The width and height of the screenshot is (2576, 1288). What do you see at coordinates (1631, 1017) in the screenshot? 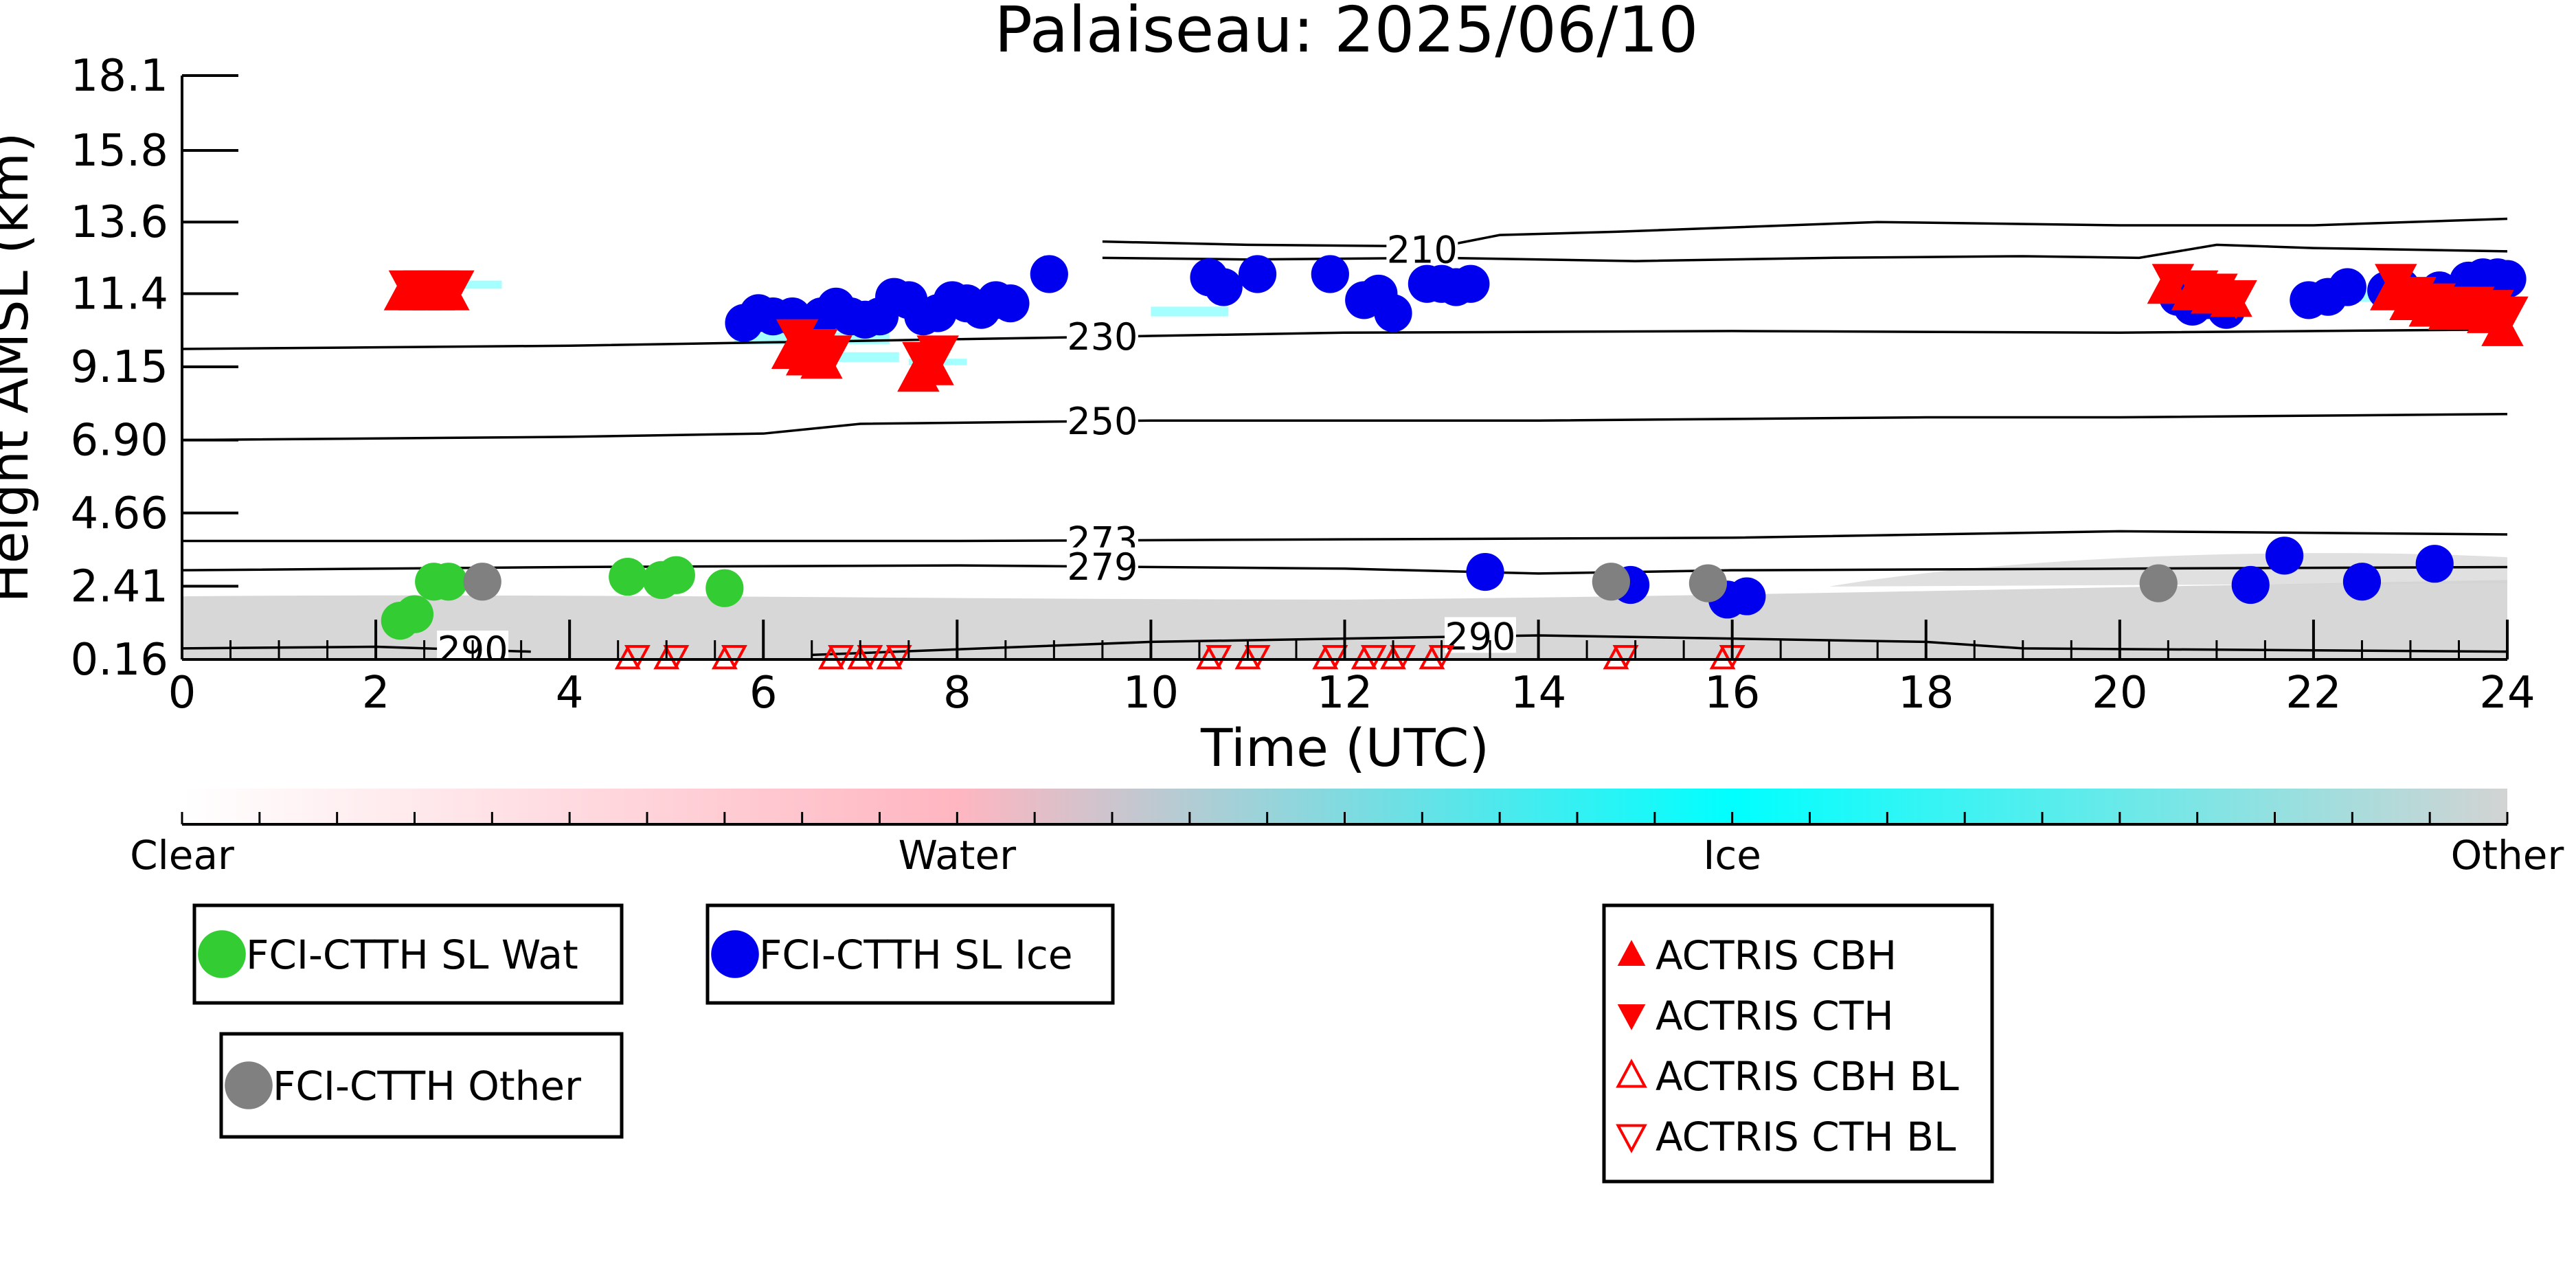
I see `legend-marker-actris-cth` at bounding box center [1631, 1017].